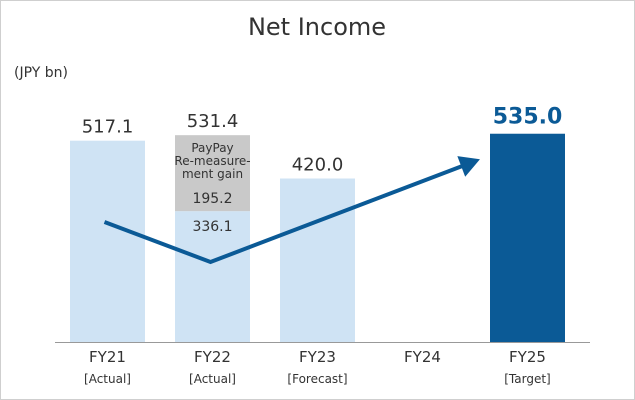 This screenshot has height=400, width=635. Describe the element at coordinates (317, 357) in the screenshot. I see `tick-label-fy23: FY23` at that location.